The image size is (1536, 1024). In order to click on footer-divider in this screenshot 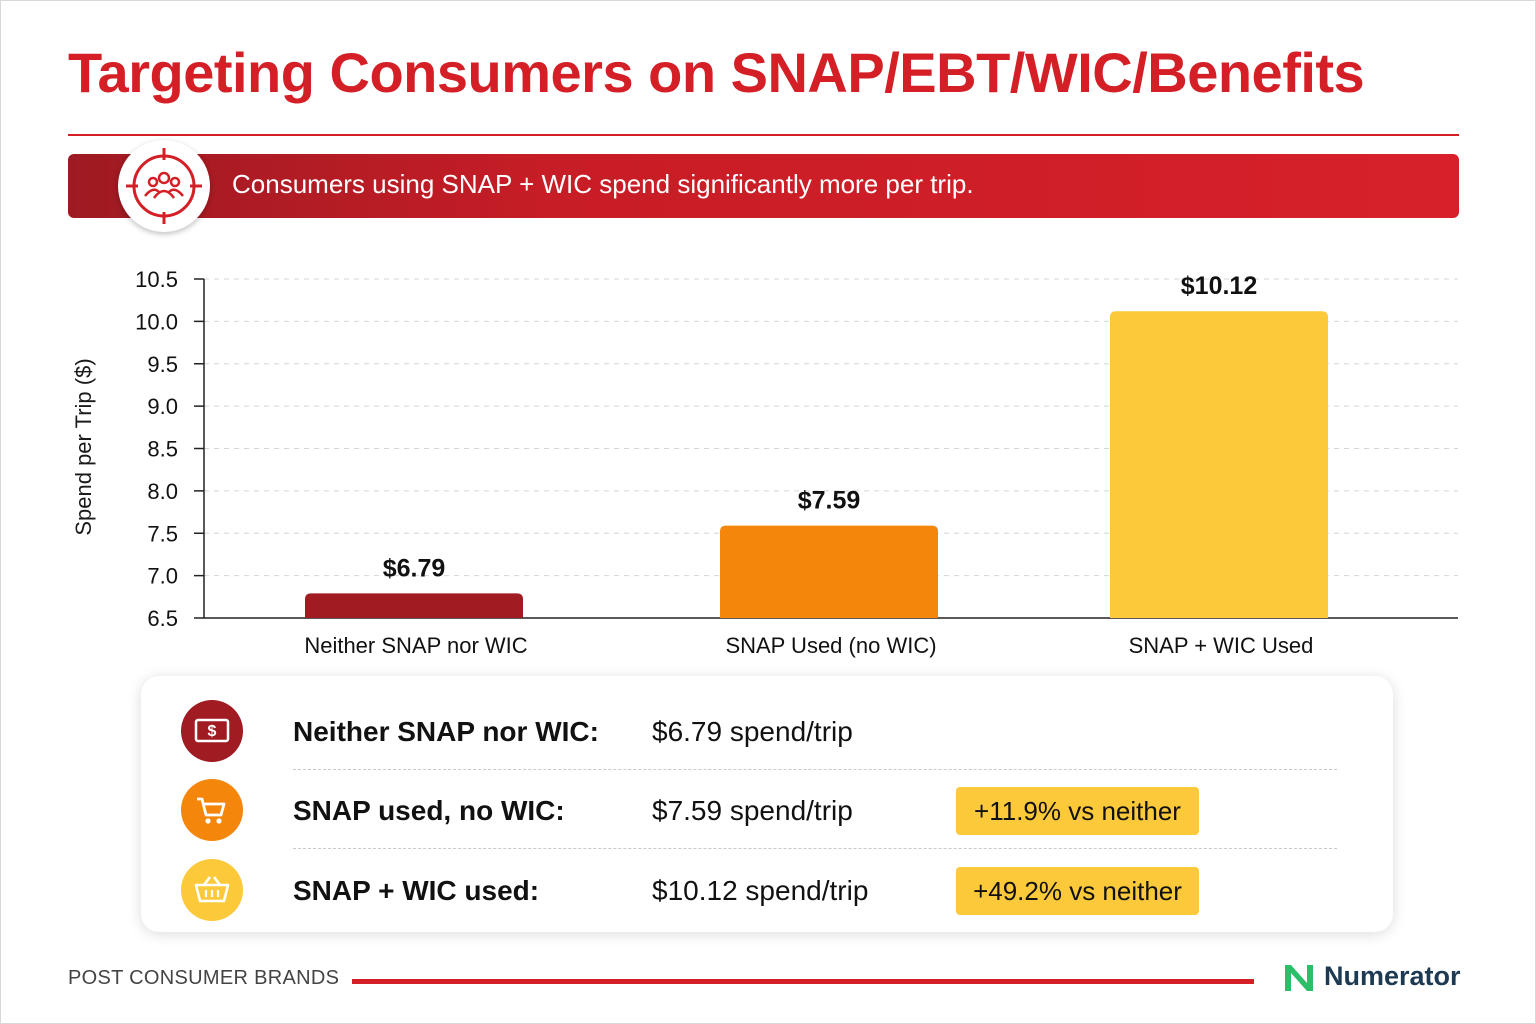, I will do `click(803, 981)`.